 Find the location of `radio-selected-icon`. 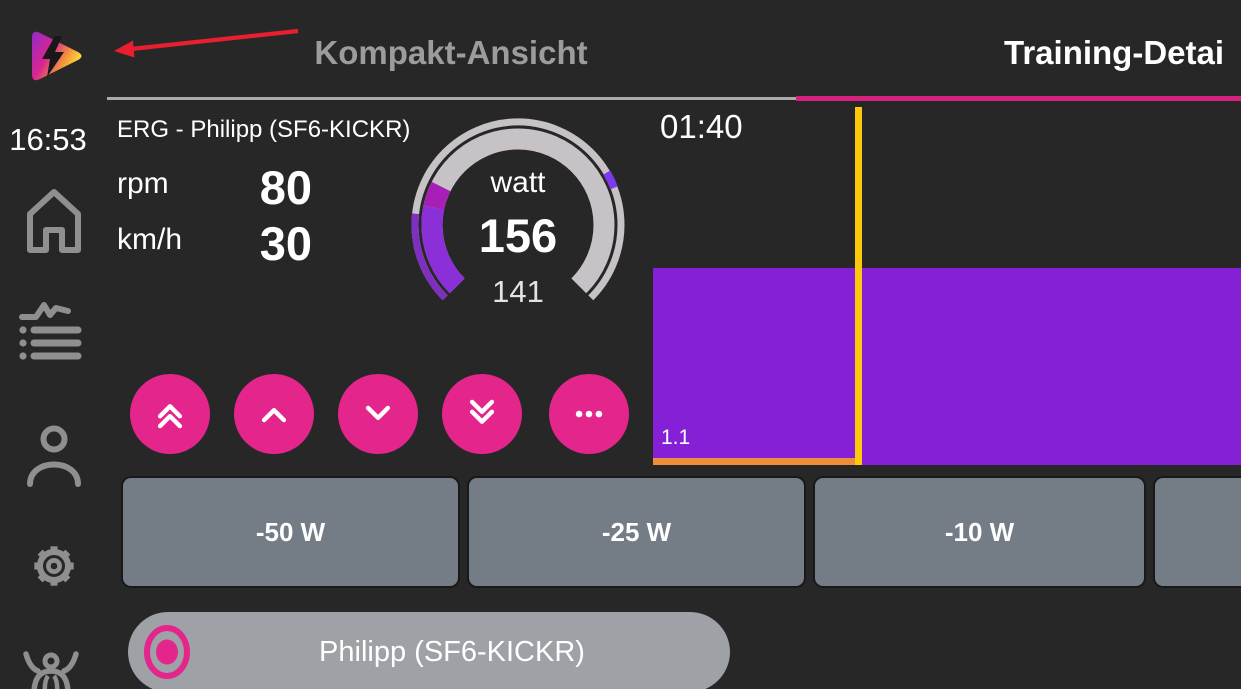

radio-selected-icon is located at coordinates (167, 652).